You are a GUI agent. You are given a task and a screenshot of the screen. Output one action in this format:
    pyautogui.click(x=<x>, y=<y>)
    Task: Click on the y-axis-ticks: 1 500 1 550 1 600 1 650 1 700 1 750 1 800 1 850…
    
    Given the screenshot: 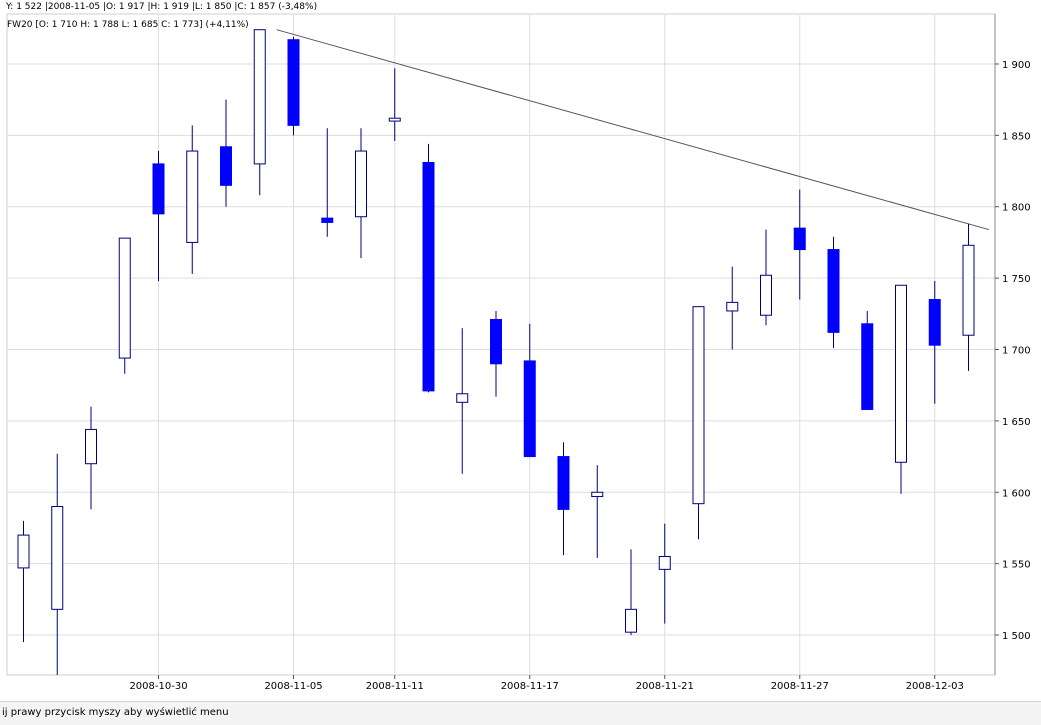 What is the action you would take?
    pyautogui.click(x=1013, y=351)
    